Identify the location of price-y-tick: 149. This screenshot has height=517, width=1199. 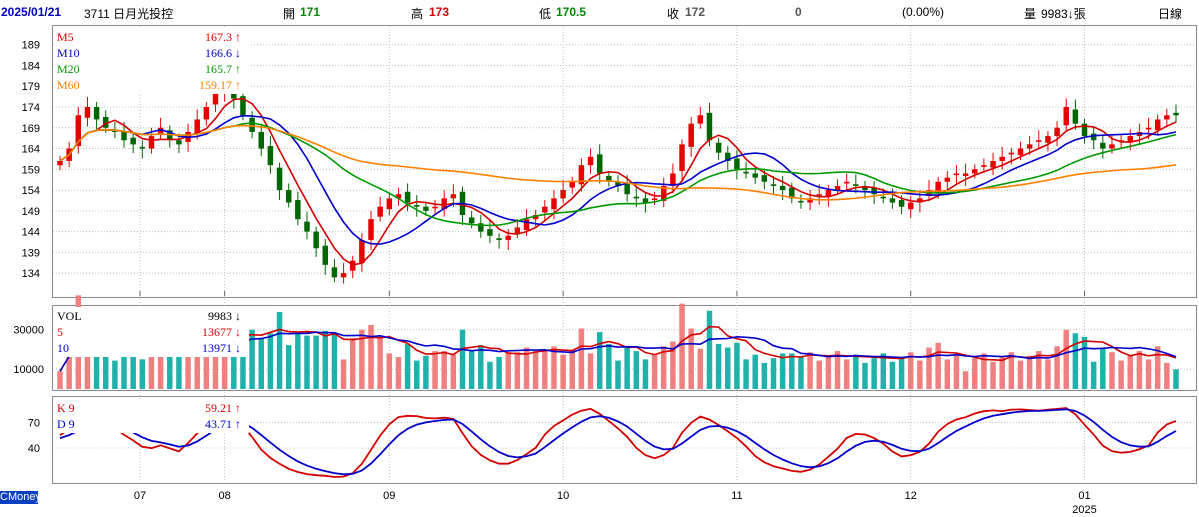
(31, 212).